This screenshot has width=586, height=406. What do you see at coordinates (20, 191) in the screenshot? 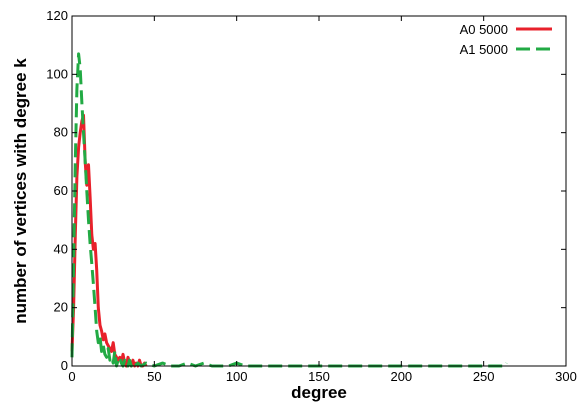
I see `y-axis-title: number of vertices with degree k` at bounding box center [20, 191].